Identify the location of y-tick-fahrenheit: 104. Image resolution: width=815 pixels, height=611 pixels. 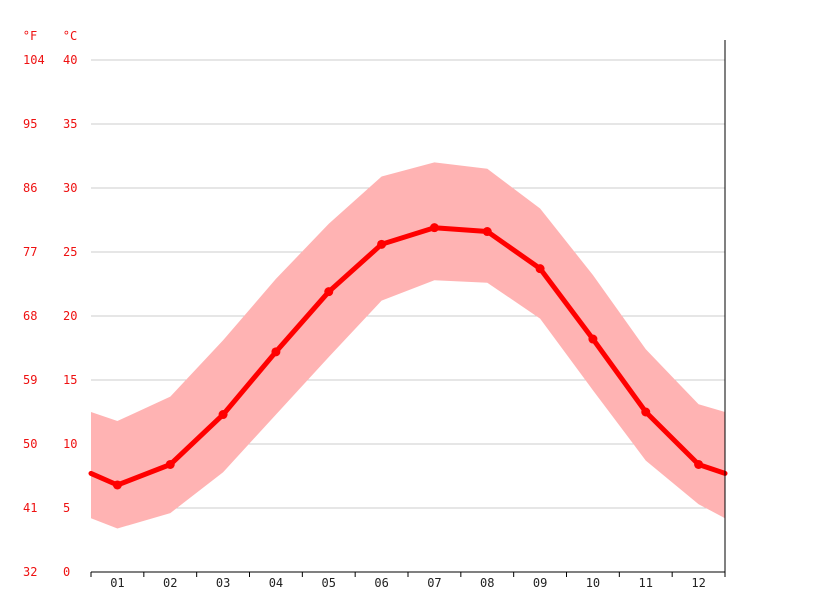
(34, 60).